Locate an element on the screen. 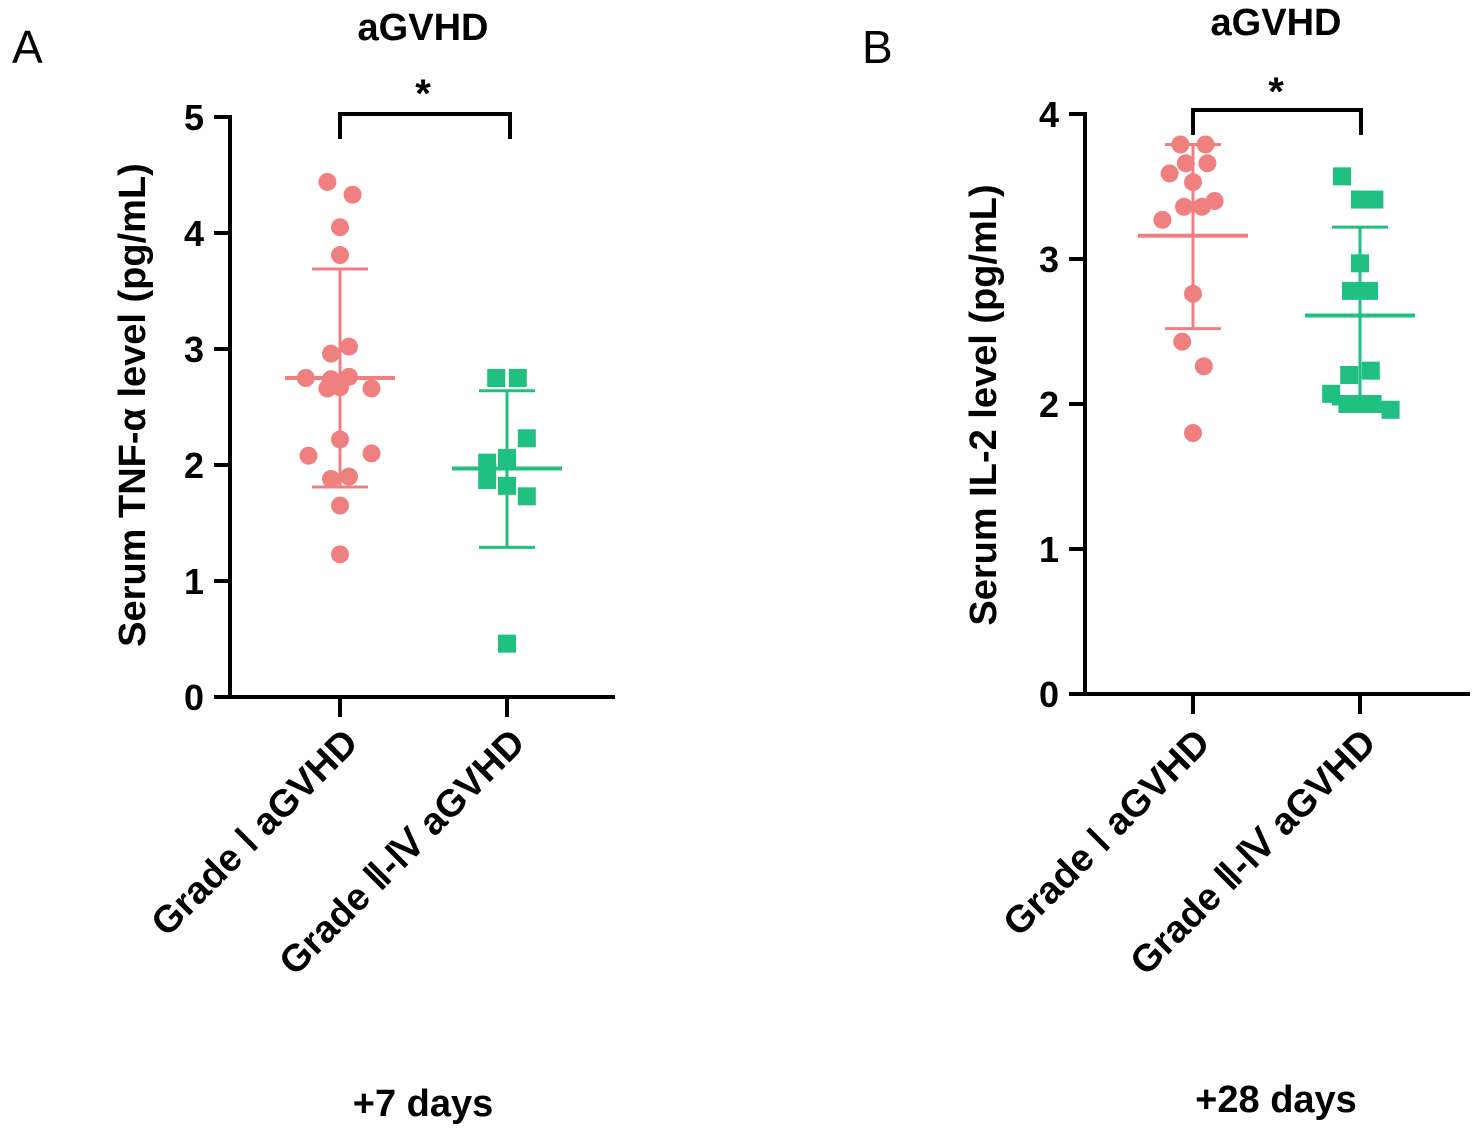 The height and width of the screenshot is (1132, 1476). panel-b-y-axis: 0 1 2 3 4 is located at coordinates (1063, 404).